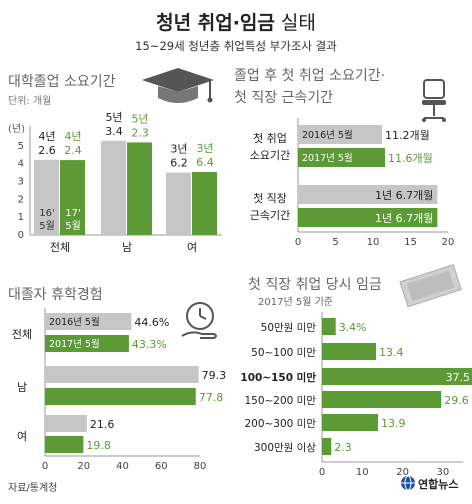 This screenshot has height=504, width=472. What do you see at coordinates (22, 387) in the screenshot?
I see `leave-group-label: 남` at bounding box center [22, 387].